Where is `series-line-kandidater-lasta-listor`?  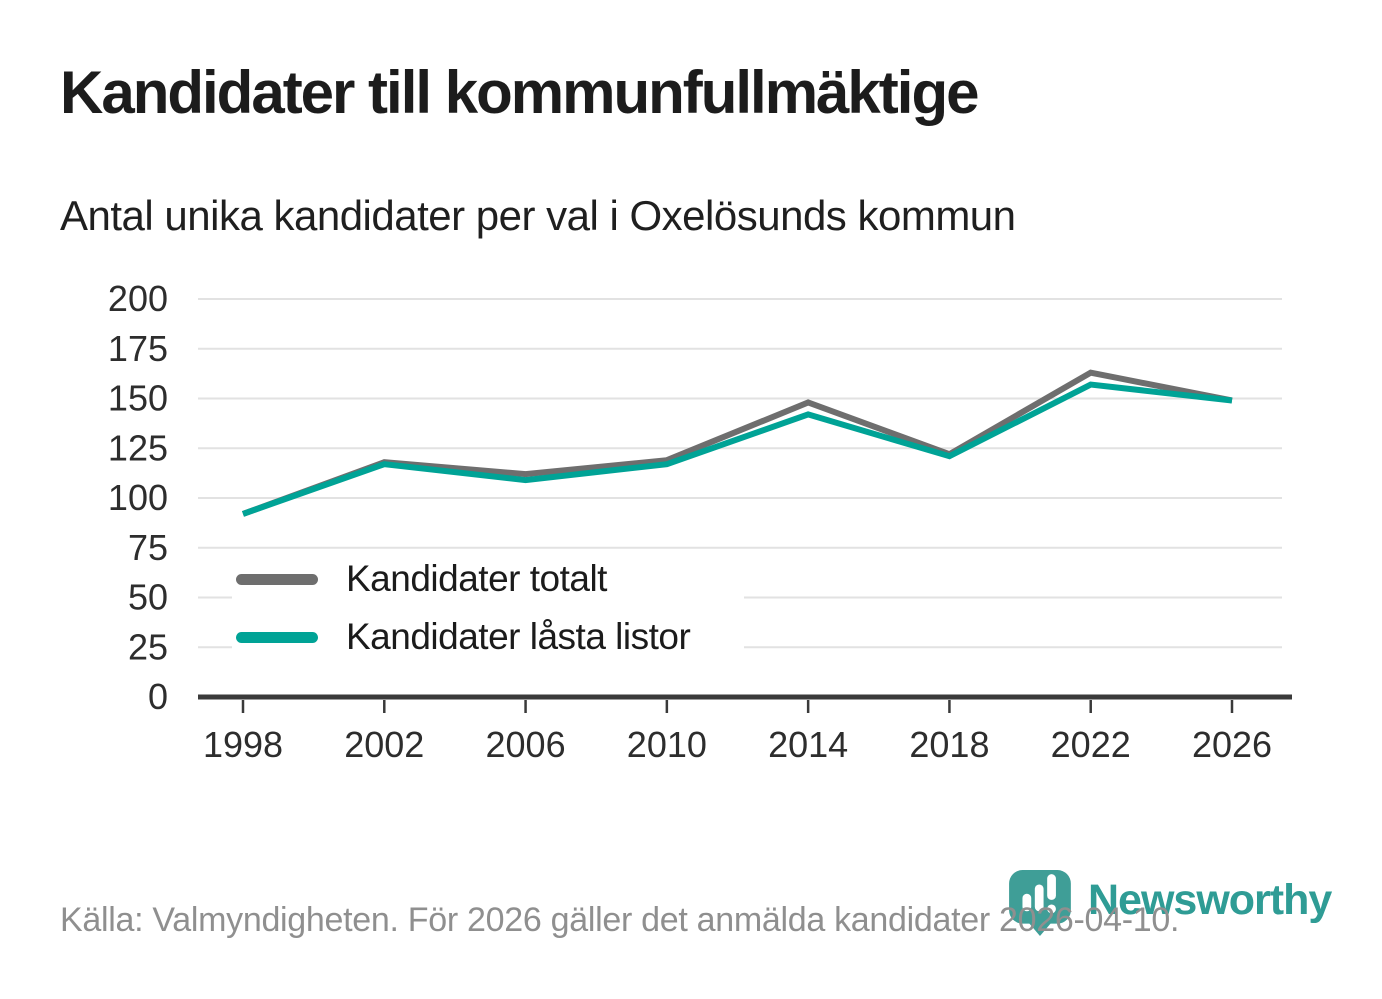 series-line-kandidater-lasta-listor is located at coordinates (737, 449).